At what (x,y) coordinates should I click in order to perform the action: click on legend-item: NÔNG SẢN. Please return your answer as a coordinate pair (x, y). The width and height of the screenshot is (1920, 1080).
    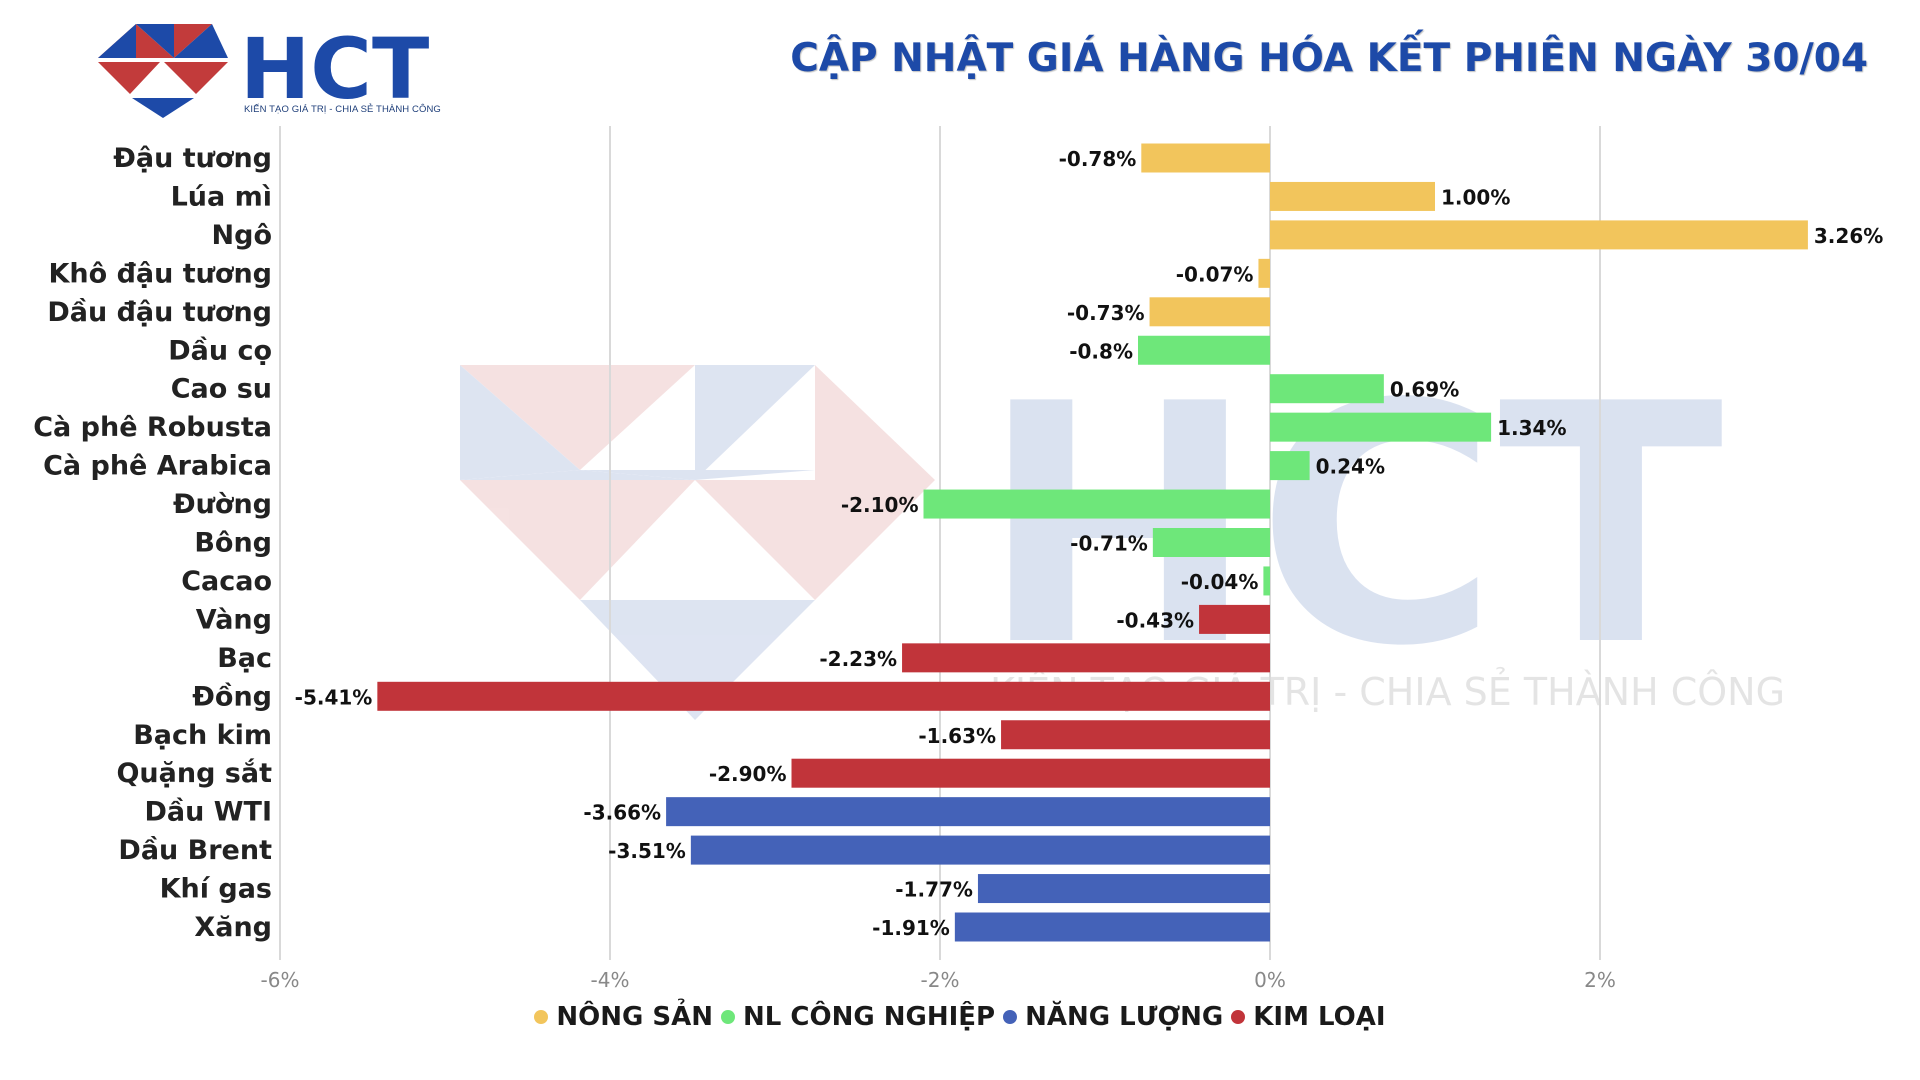
    Looking at the image, I should click on (623, 1017).